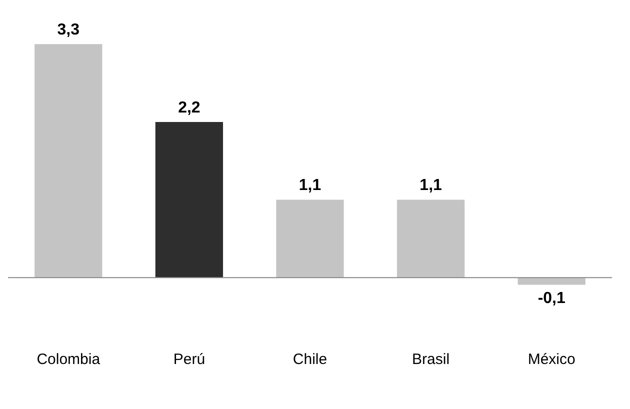 This screenshot has width=630, height=409. I want to click on x-tick-label: Chile, so click(310, 359).